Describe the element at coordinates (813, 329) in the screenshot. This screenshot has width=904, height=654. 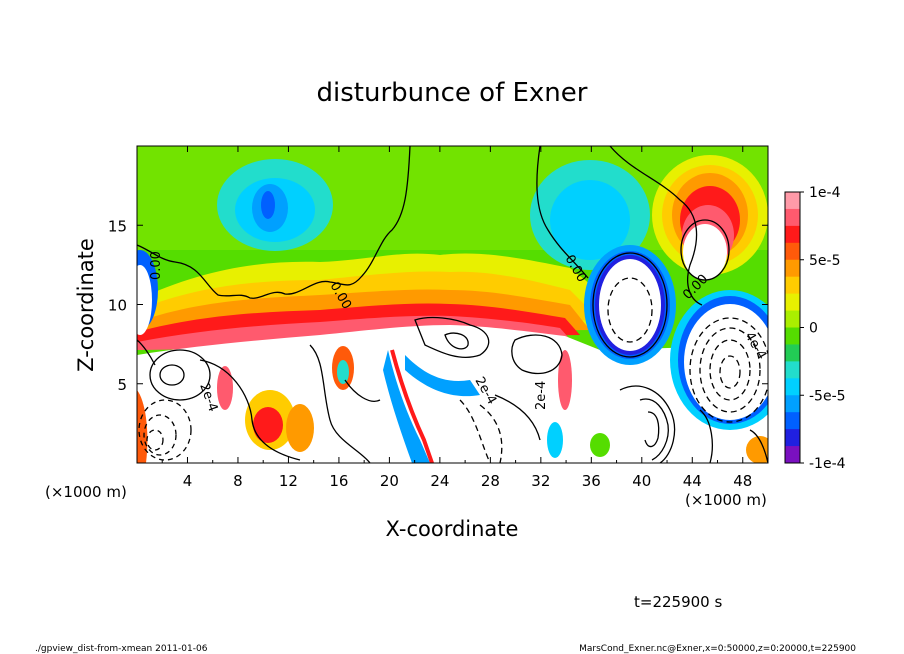
I see `colorbar-tick-label: 0` at that location.